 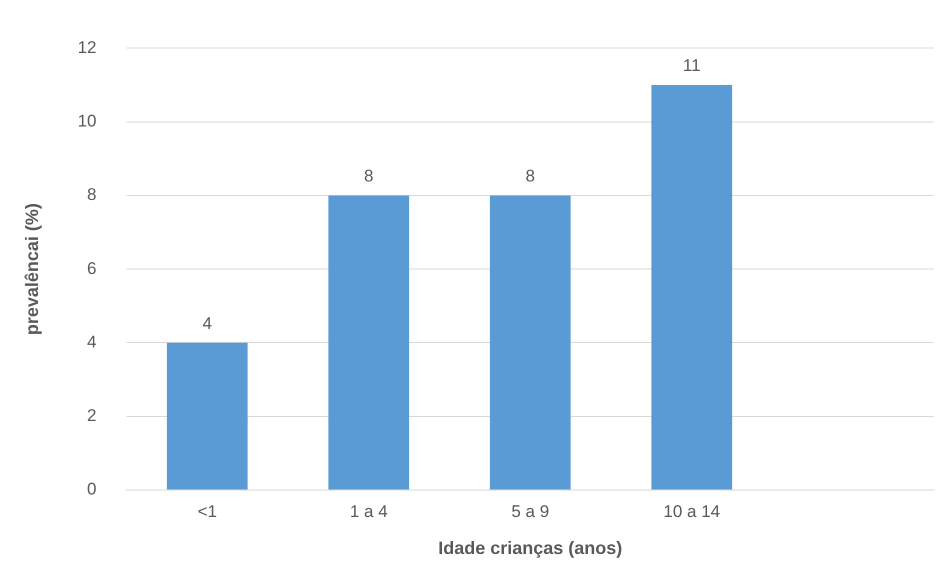 I want to click on y-tick-label: 0, so click(x=92, y=489).